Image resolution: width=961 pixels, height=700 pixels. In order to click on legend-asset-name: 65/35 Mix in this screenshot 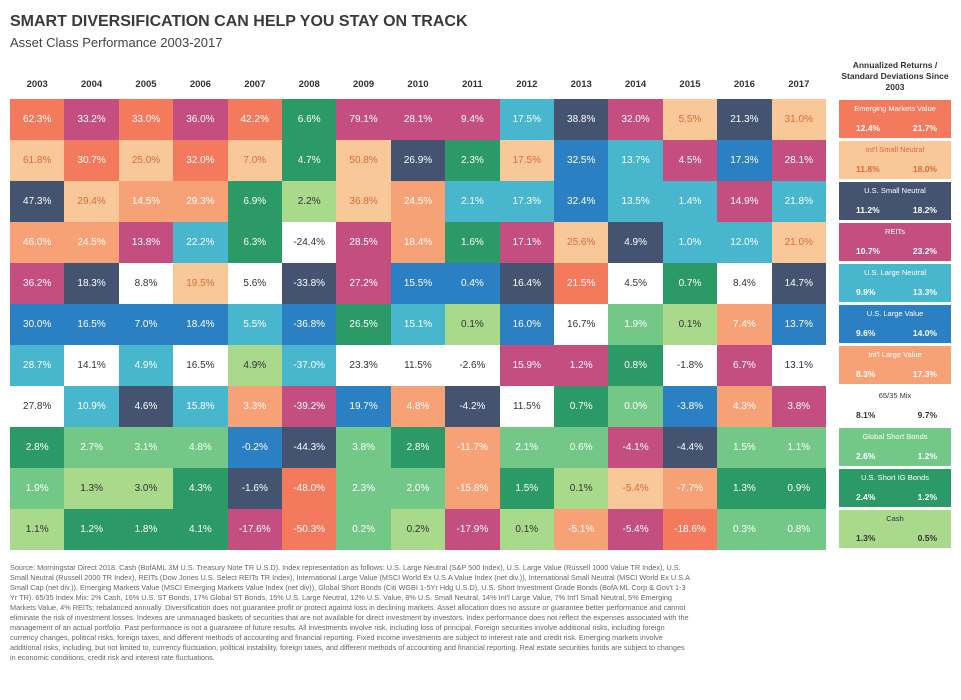, I will do `click(895, 395)`.